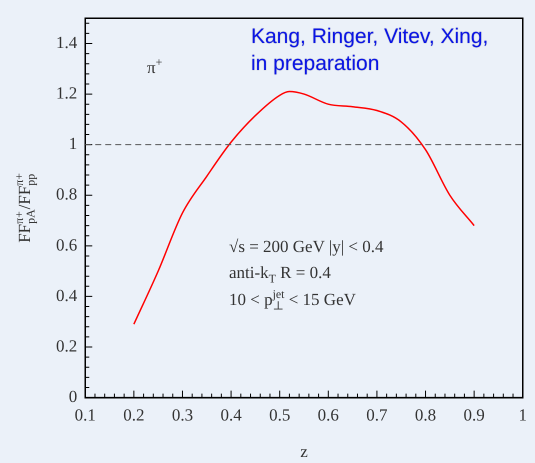  What do you see at coordinates (67, 194) in the screenshot?
I see `y-tick-label: 0.8` at bounding box center [67, 194].